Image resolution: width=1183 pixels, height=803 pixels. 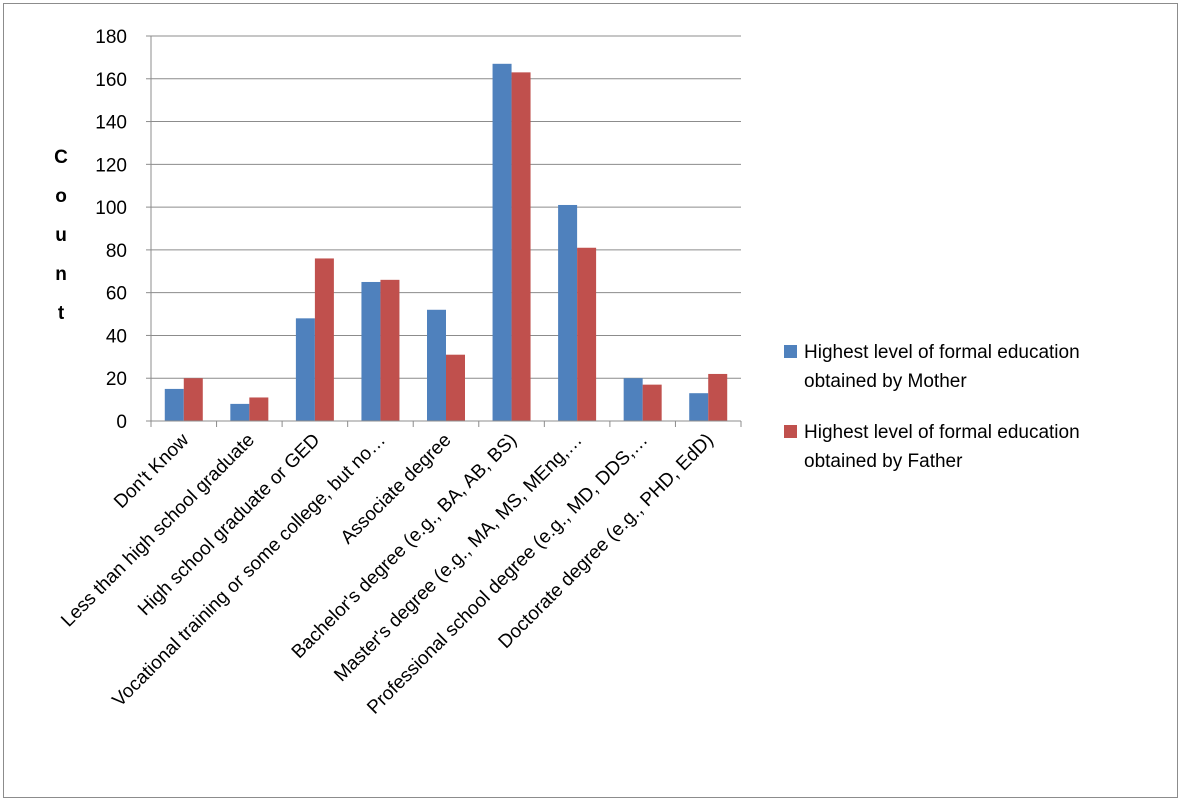 What do you see at coordinates (790, 351) in the screenshot?
I see `legend-swatch-mother` at bounding box center [790, 351].